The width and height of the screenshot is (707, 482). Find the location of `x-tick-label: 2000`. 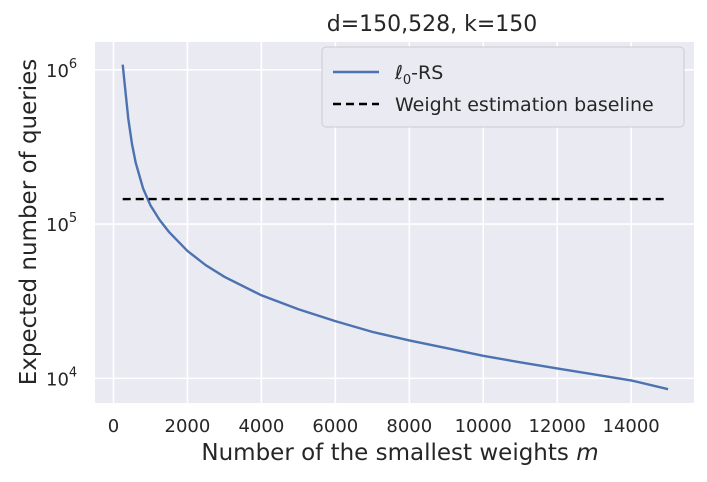

x-tick-label: 2000 is located at coordinates (188, 426).